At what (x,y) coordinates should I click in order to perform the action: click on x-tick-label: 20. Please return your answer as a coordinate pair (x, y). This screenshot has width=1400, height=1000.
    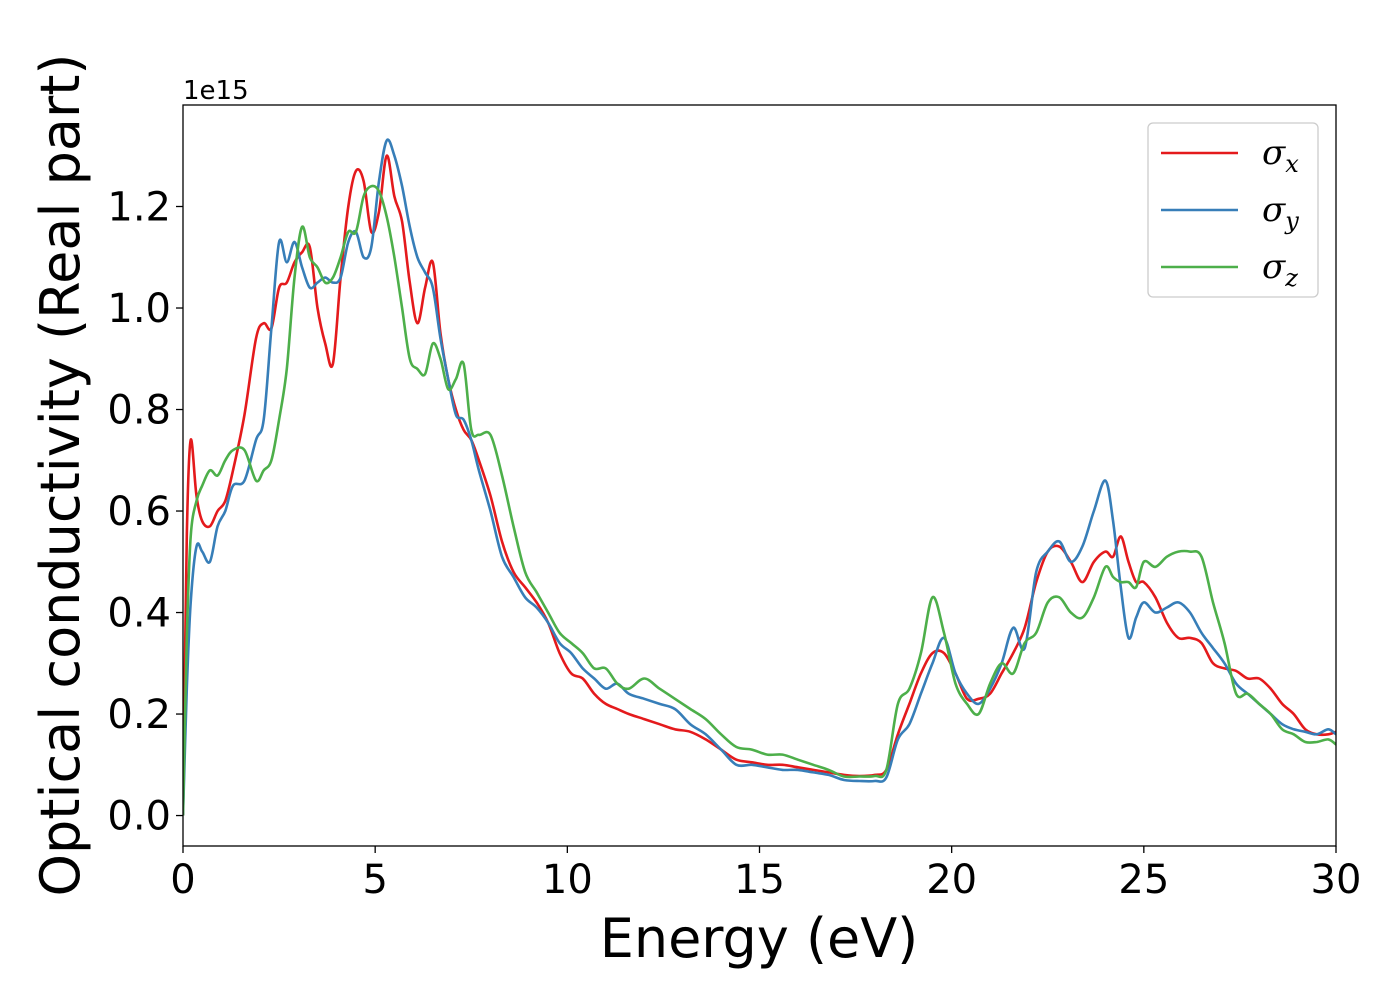
    Looking at the image, I should click on (951, 880).